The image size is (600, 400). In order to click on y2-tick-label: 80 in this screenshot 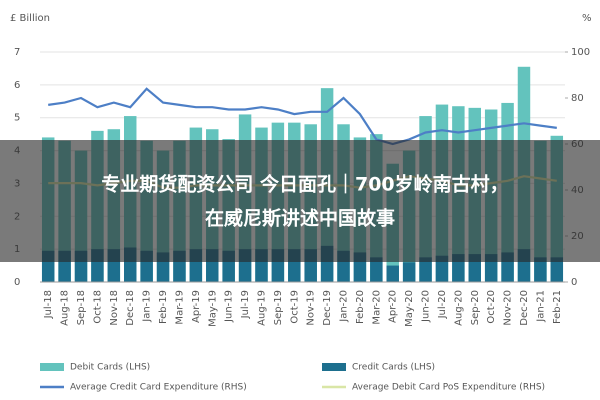, I will do `click(577, 98)`.